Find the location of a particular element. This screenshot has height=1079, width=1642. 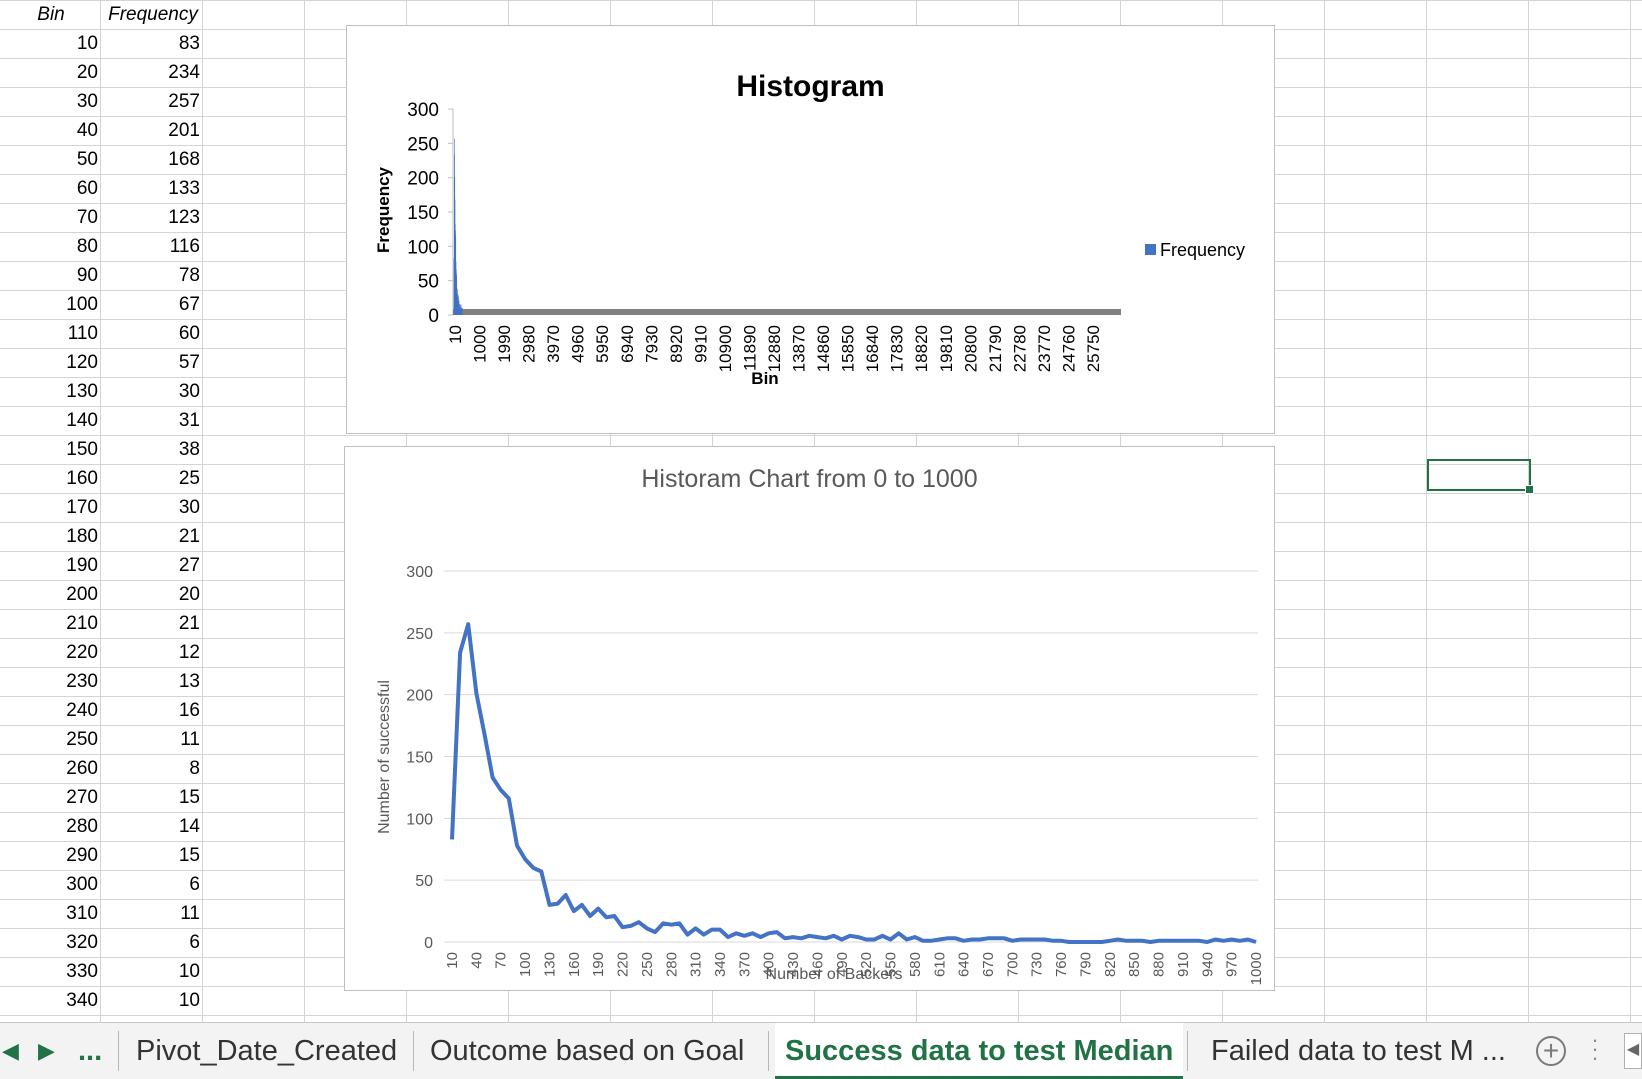

vertical-dots-icon: · · · is located at coordinates (1595, 1048).